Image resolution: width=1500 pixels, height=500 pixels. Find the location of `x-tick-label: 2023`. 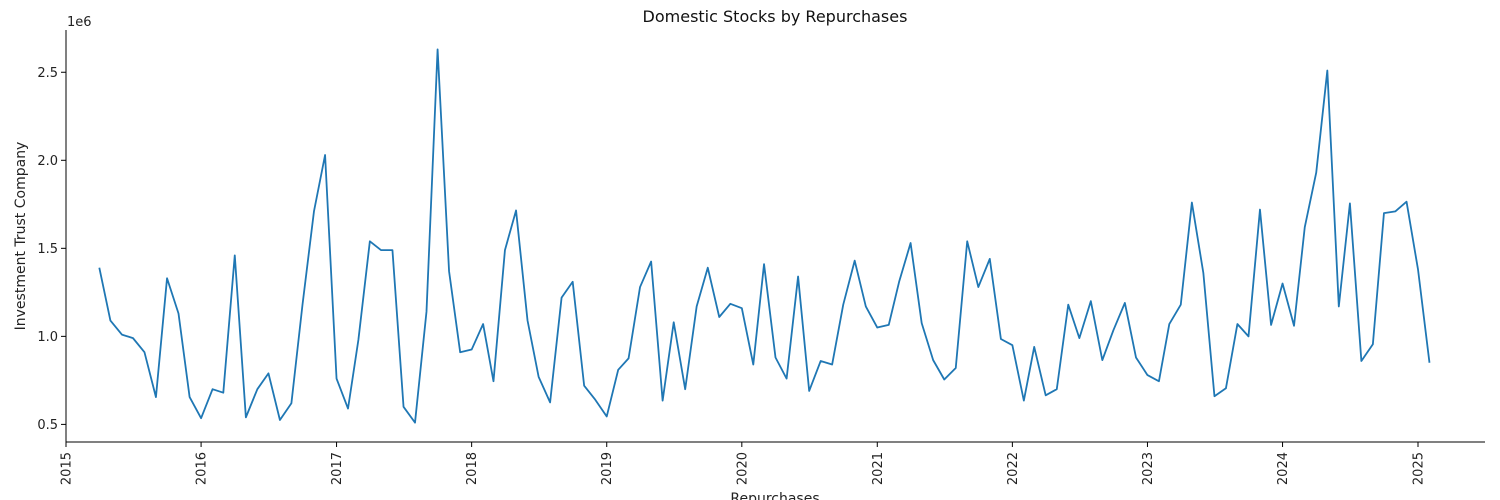

x-tick-label: 2023 is located at coordinates (1148, 468).